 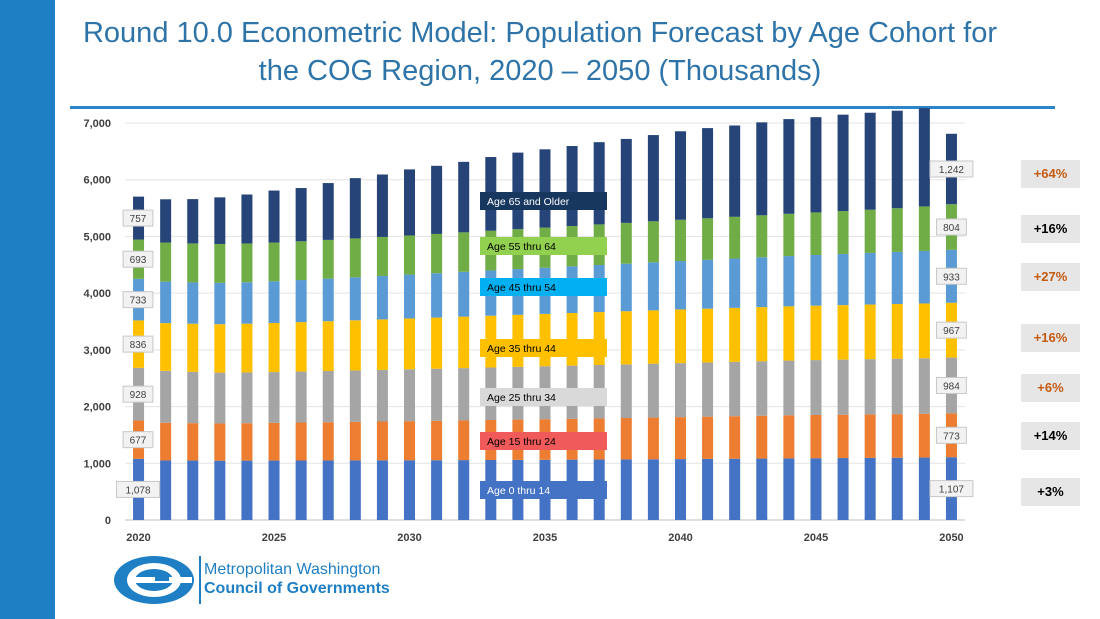 I want to click on series-tag-label: Age 35 thru 44, so click(x=521, y=349).